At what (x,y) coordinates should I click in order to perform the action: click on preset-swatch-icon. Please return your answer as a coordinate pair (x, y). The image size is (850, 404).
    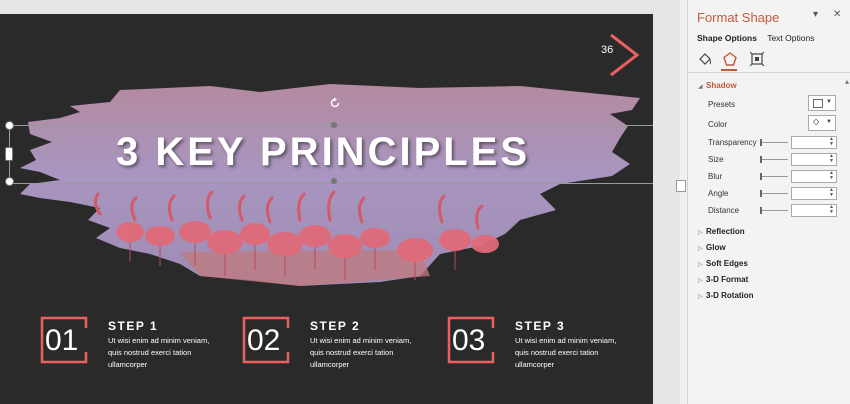
    Looking at the image, I should click on (818, 103).